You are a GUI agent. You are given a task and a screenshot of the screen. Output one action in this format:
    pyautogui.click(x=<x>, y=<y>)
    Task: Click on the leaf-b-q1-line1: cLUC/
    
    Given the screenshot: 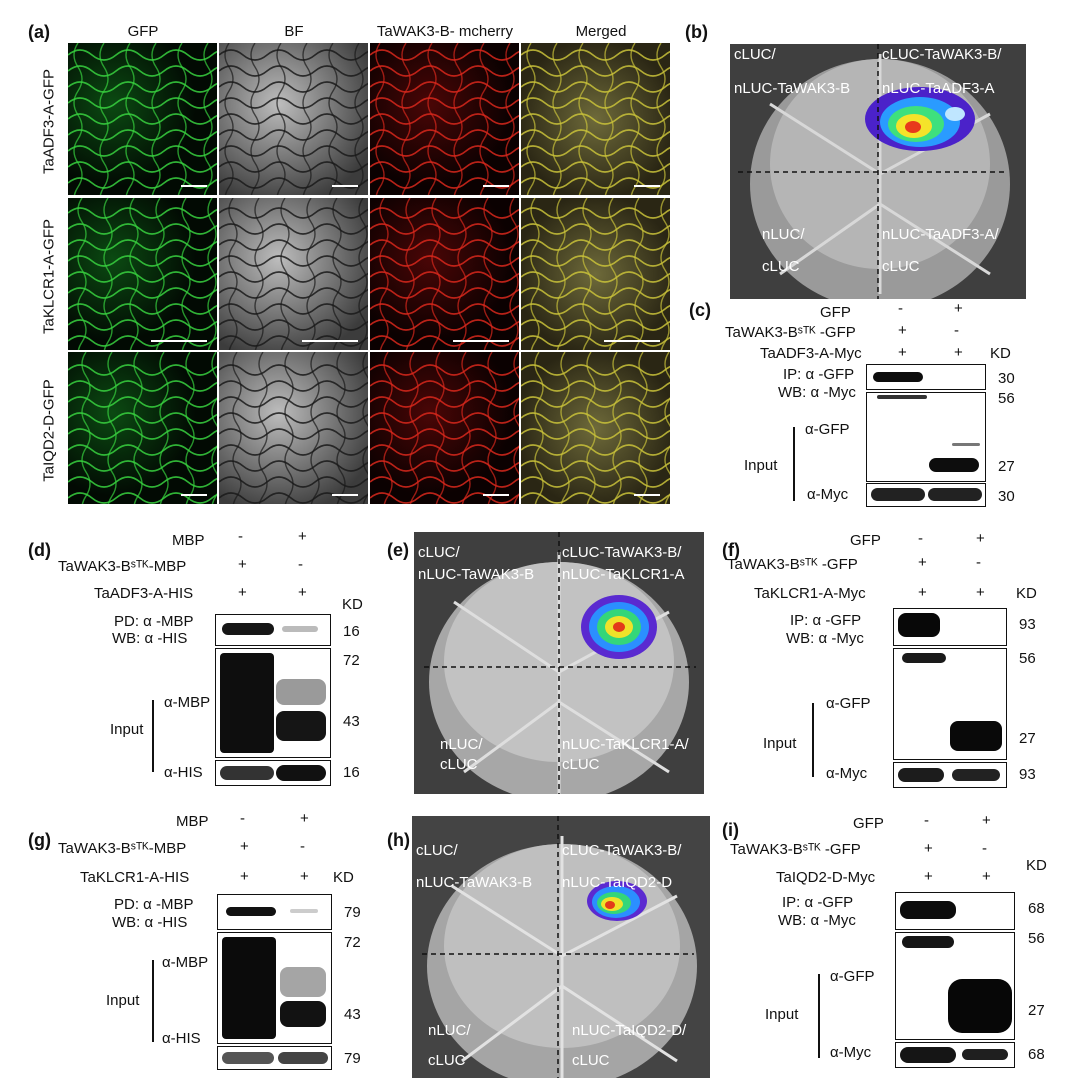 What is the action you would take?
    pyautogui.click(x=755, y=54)
    